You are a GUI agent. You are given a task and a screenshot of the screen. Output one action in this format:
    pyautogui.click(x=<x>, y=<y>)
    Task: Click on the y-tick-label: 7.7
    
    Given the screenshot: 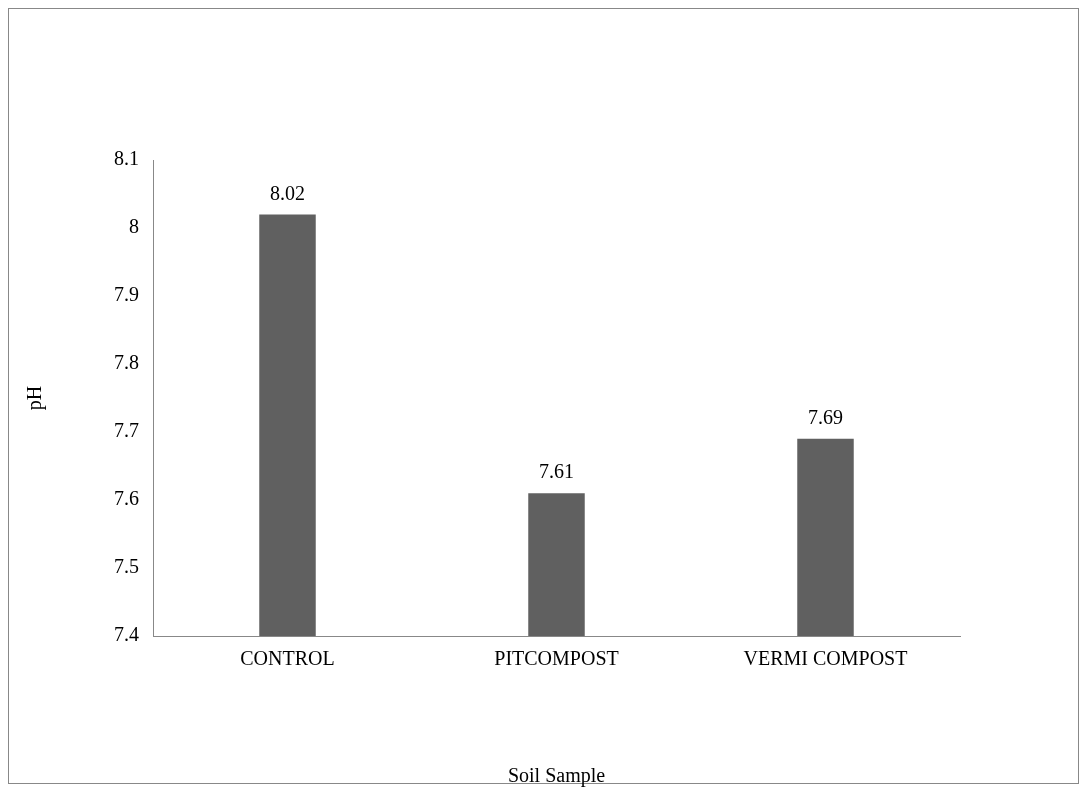 What is the action you would take?
    pyautogui.click(x=126, y=430)
    